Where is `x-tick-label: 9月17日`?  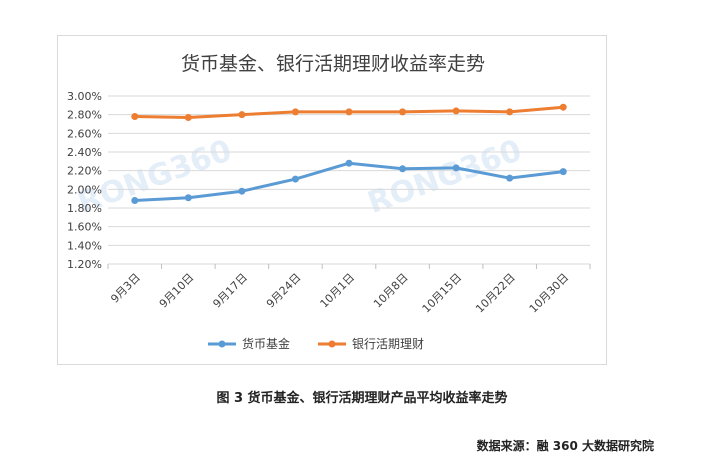
x-tick-label: 9月17日 is located at coordinates (230, 291).